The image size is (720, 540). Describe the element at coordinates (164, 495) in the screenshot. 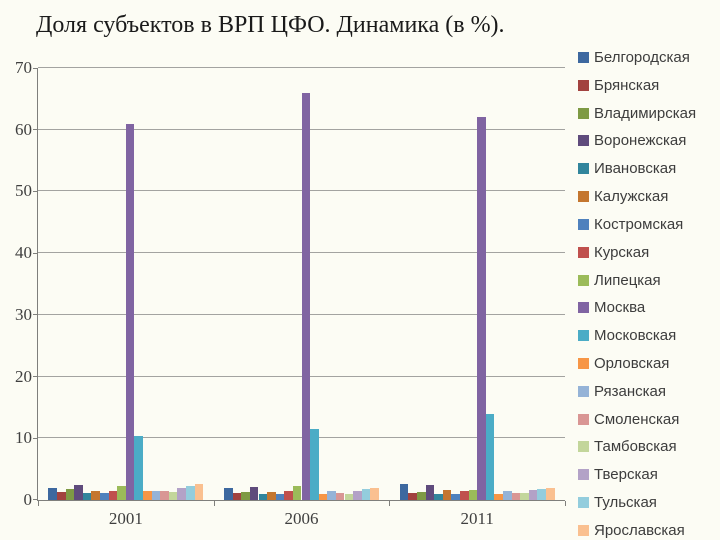

I see `bar-Смоленская-2001` at that location.